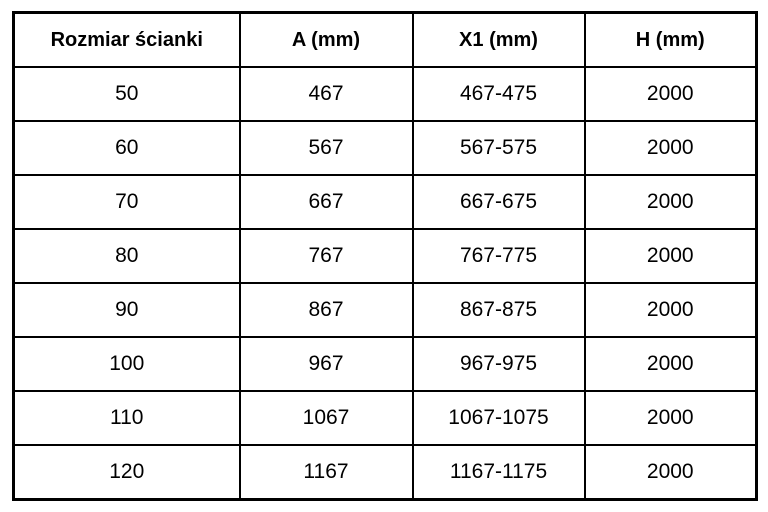 The width and height of the screenshot is (768, 512). Describe the element at coordinates (126, 472) in the screenshot. I see `cell-size: 120` at that location.